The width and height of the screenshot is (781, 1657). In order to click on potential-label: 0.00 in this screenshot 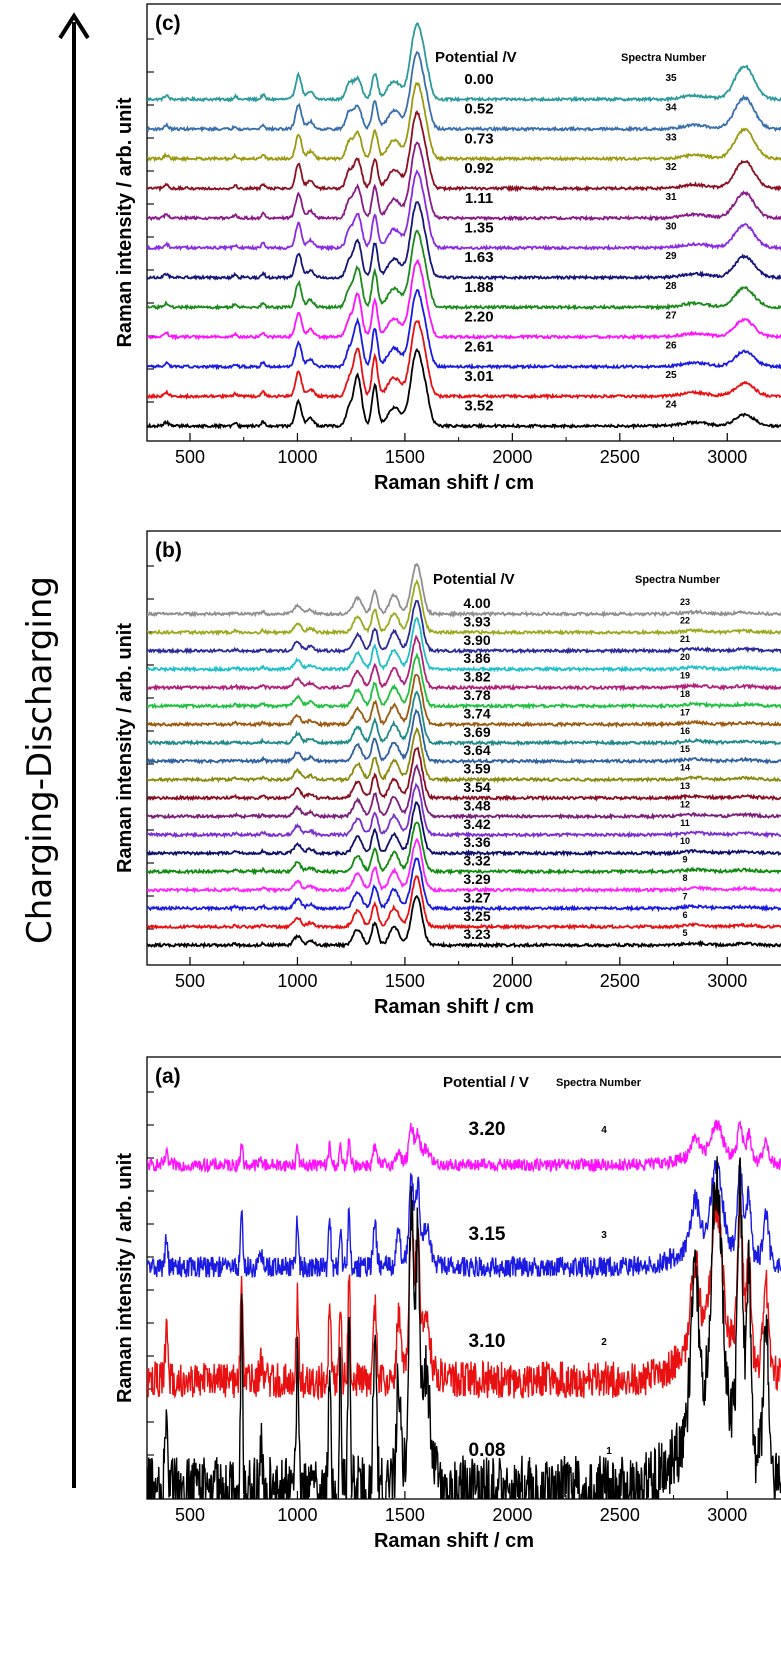, I will do `click(478, 79)`.